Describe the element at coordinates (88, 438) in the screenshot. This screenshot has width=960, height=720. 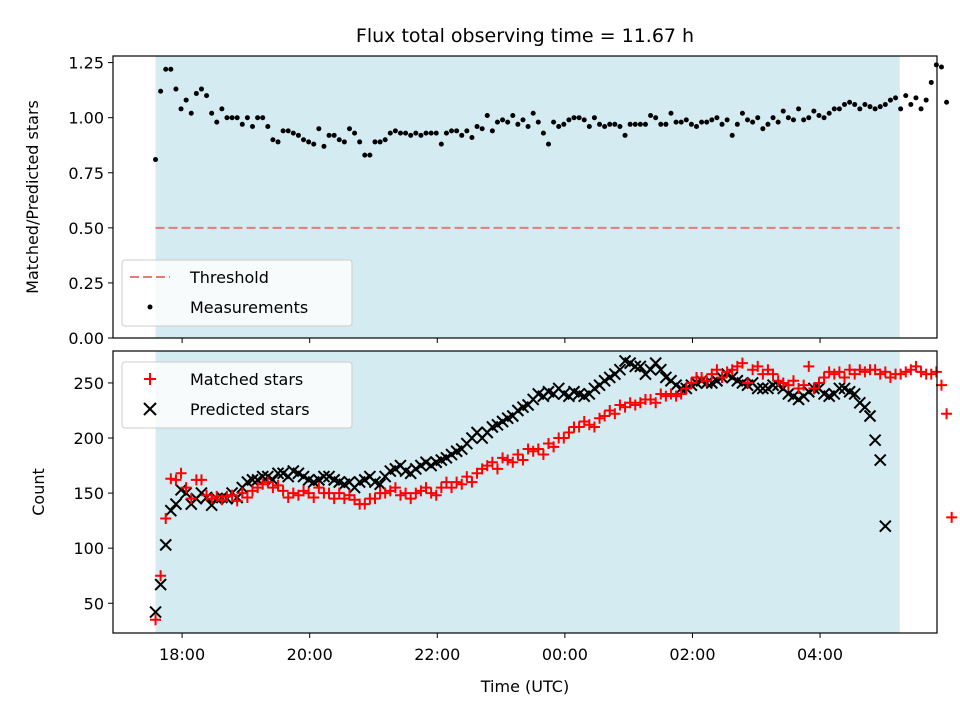
I see `bottom-y-tick-label: 200` at that location.